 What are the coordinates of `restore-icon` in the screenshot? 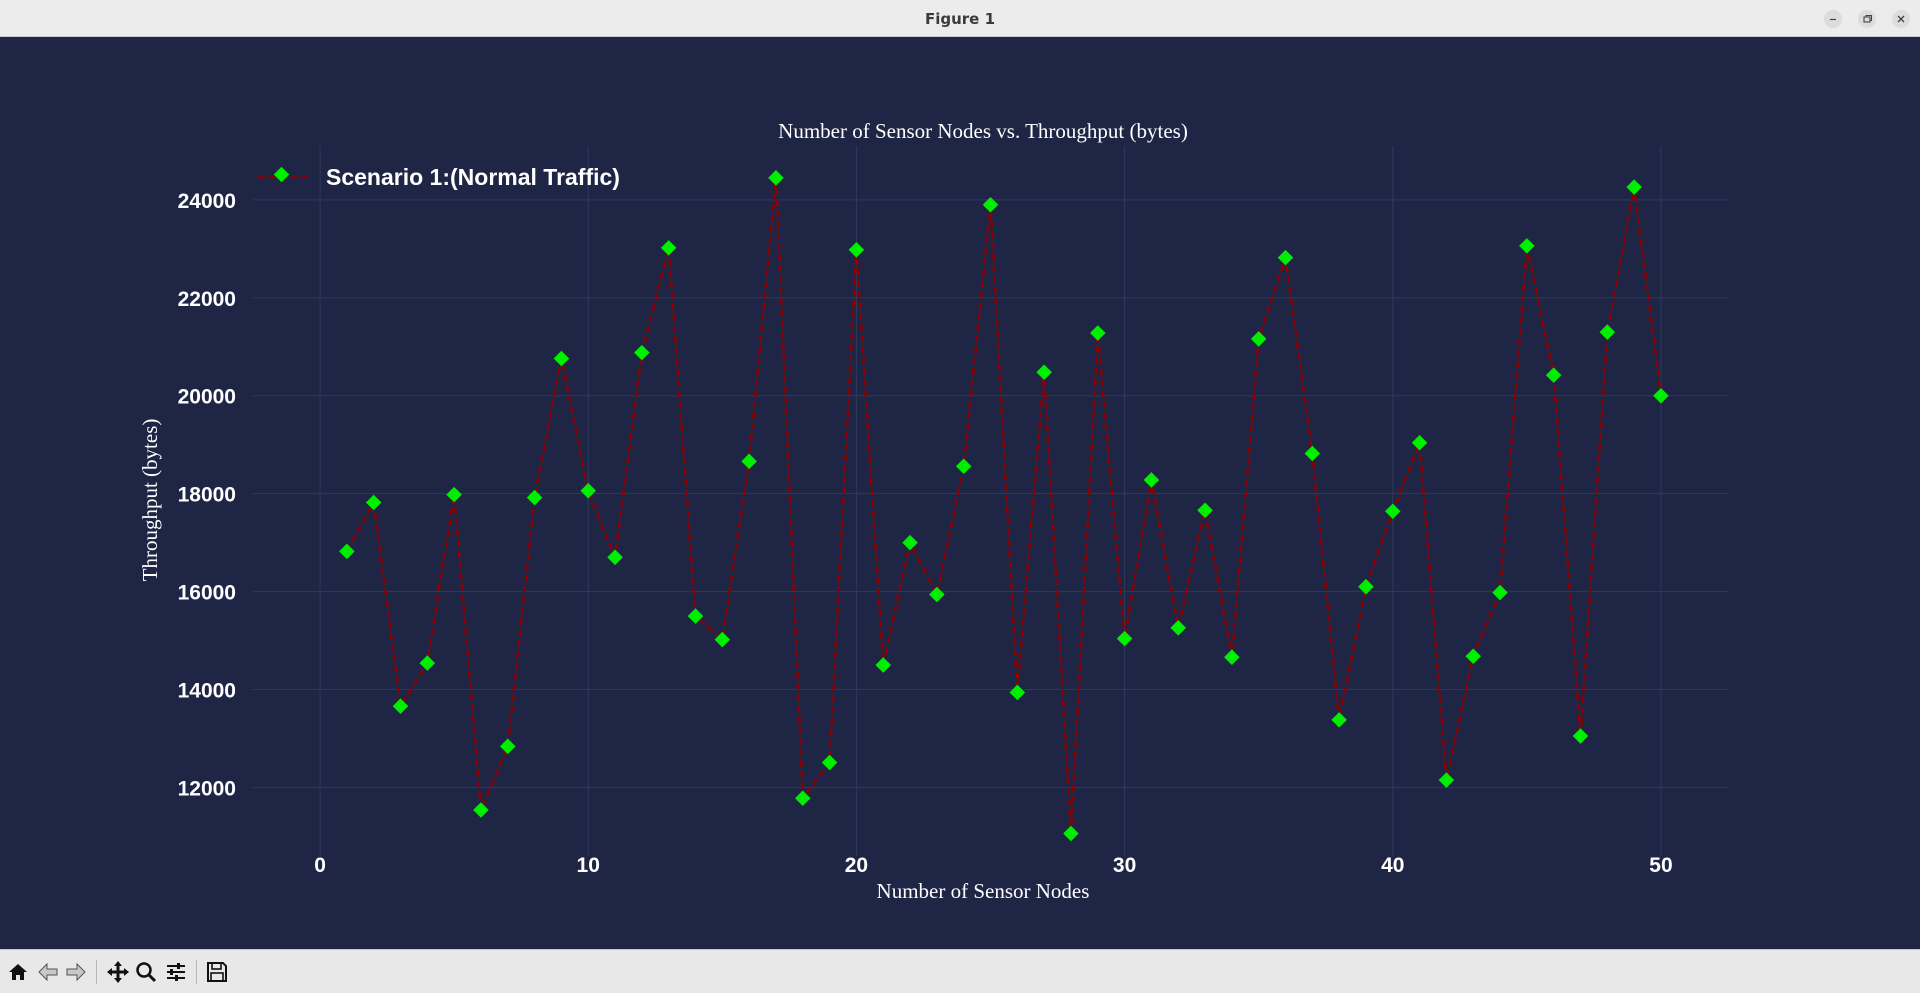 It's located at (1867, 19).